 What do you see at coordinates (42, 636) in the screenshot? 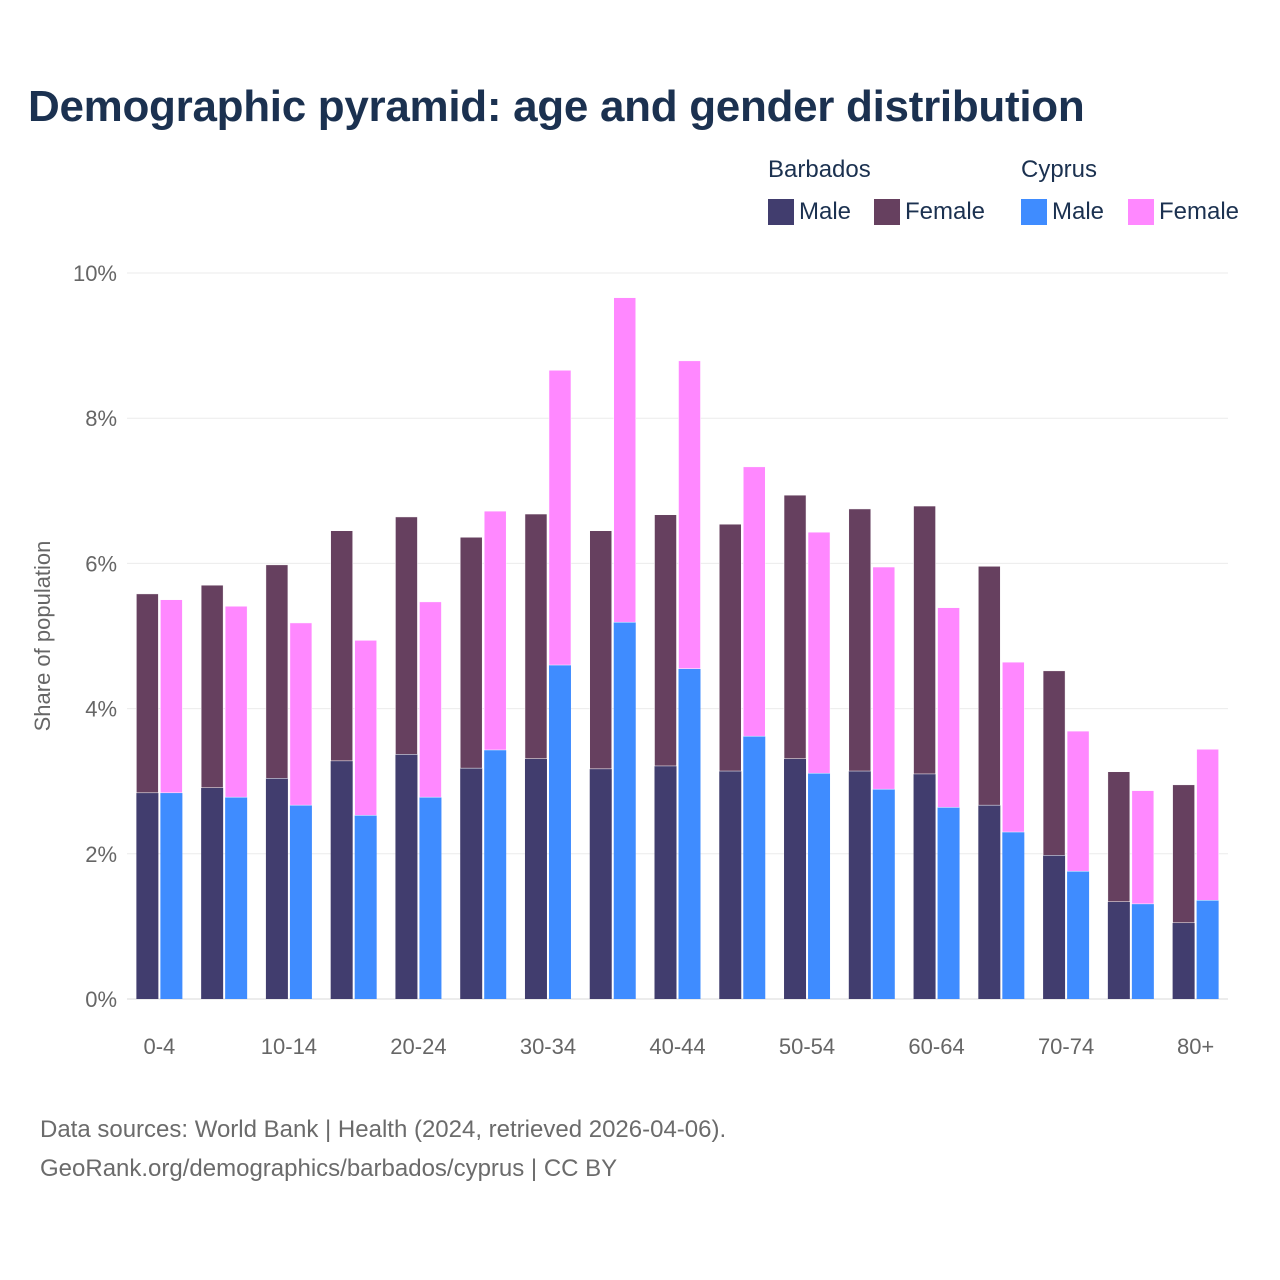
I see `y-axis-label: Share of population` at bounding box center [42, 636].